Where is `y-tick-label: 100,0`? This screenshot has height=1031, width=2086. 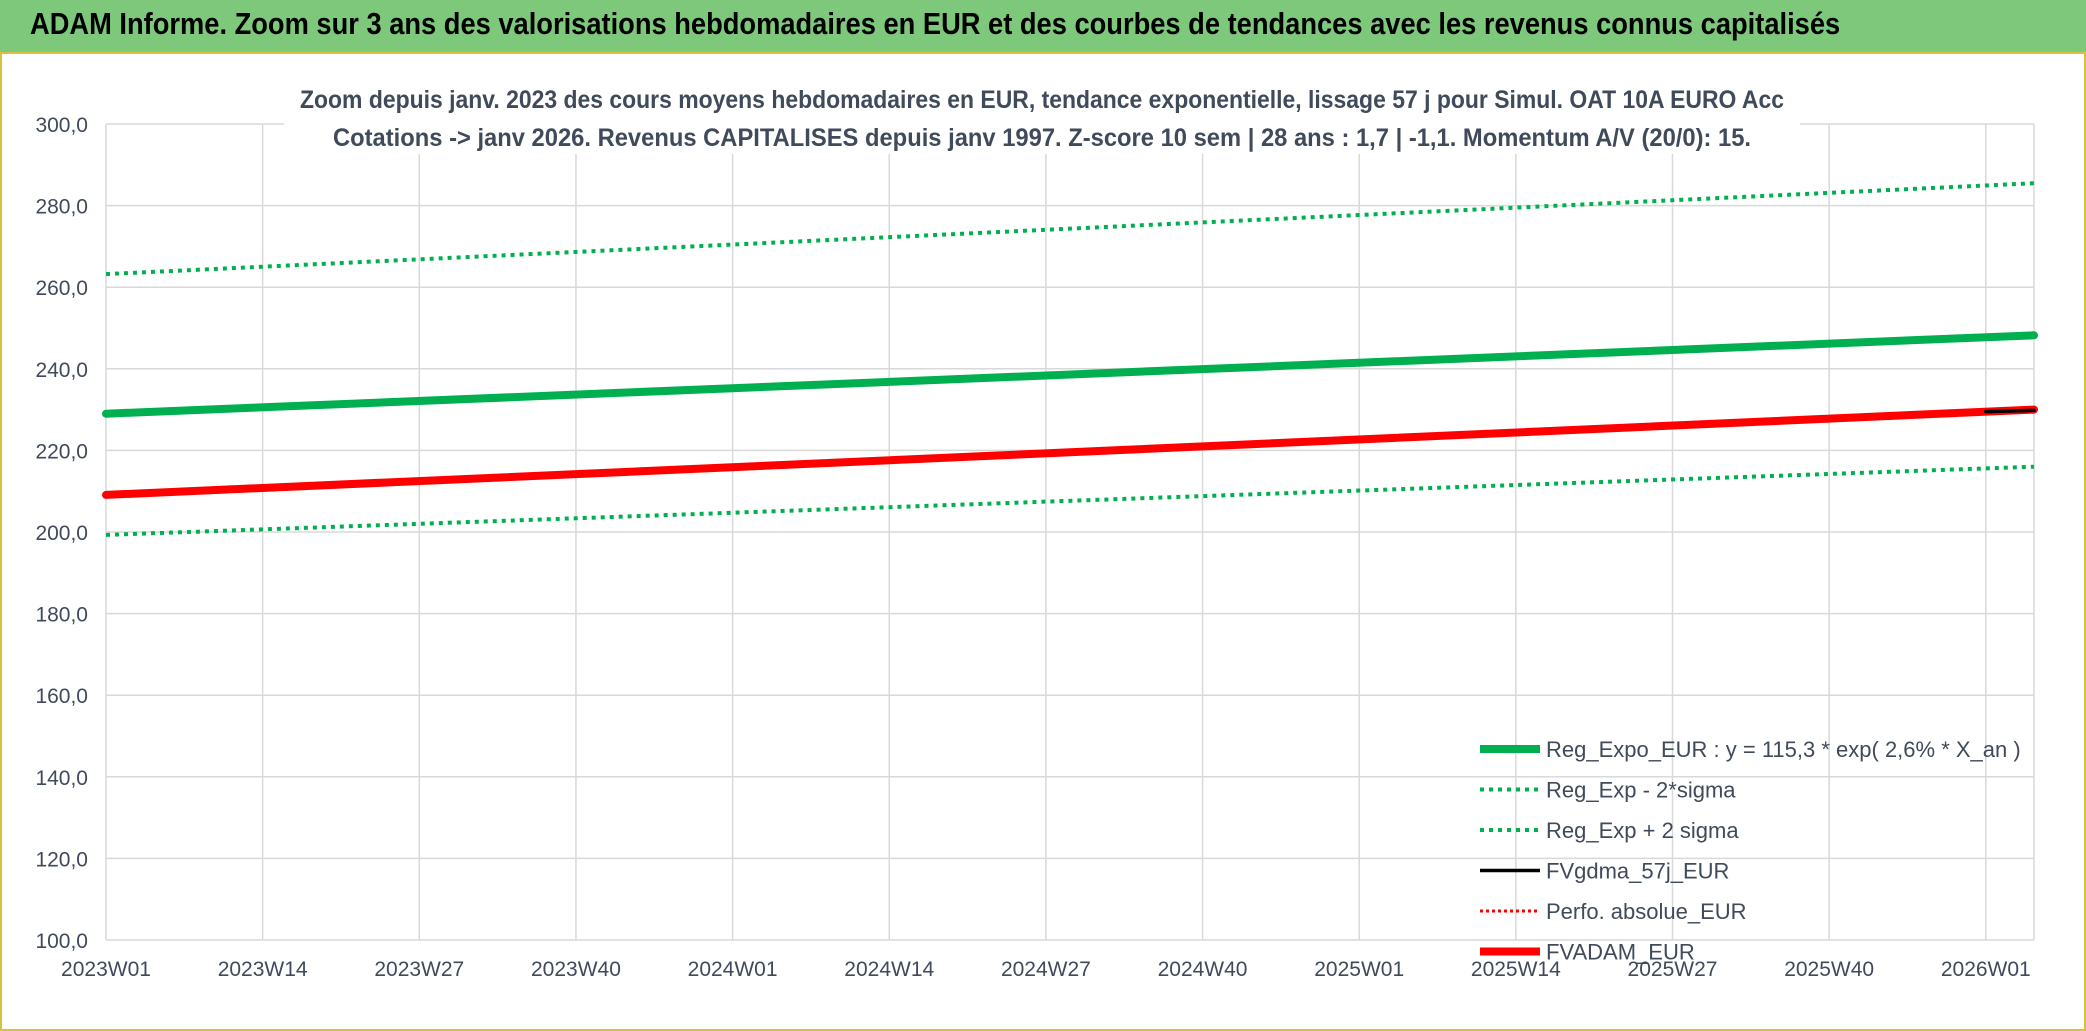 y-tick-label: 100,0 is located at coordinates (61, 941).